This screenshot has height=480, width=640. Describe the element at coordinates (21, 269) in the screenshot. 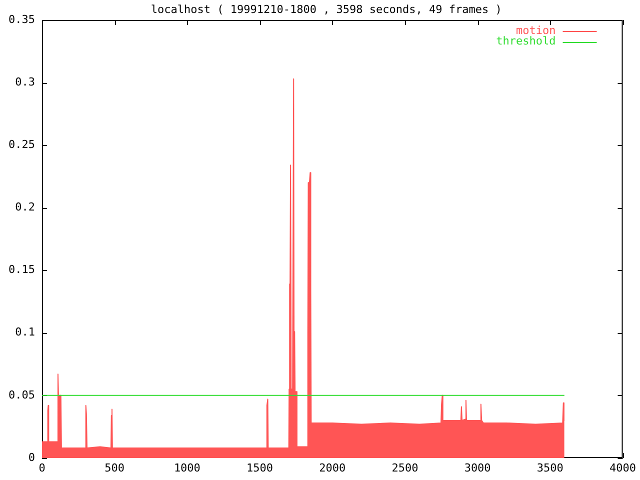

I see `y-tick-label: 0.15` at that location.